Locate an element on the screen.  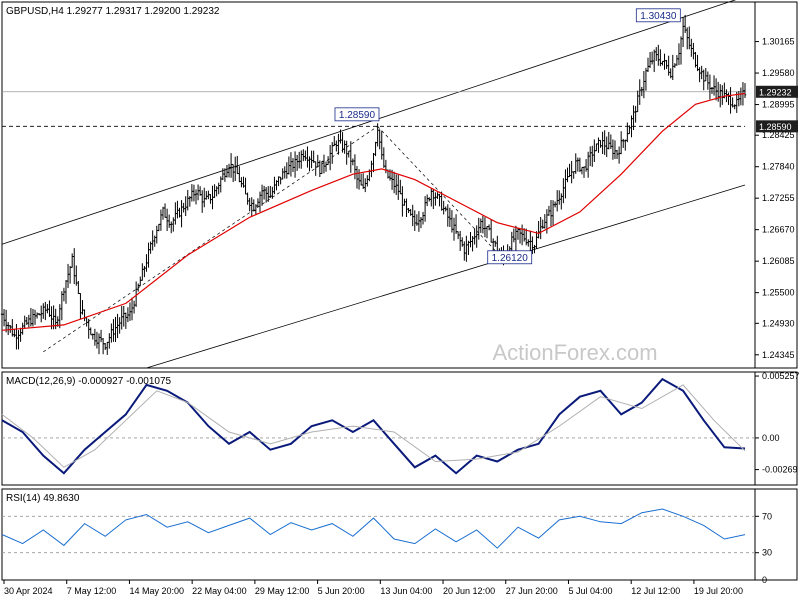
x-tick-label: 30 Apr 2024 is located at coordinates (28, 591).